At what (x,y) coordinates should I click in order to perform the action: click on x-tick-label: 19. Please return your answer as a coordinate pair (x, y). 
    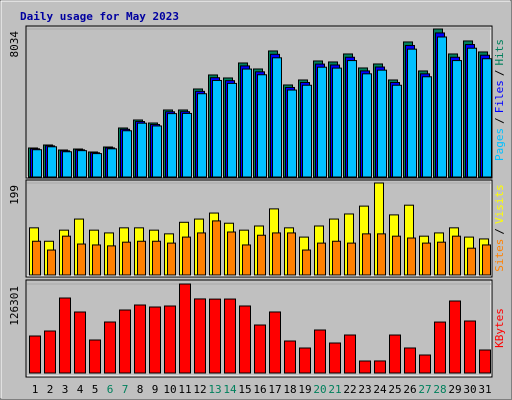
    Looking at the image, I should click on (304, 389).